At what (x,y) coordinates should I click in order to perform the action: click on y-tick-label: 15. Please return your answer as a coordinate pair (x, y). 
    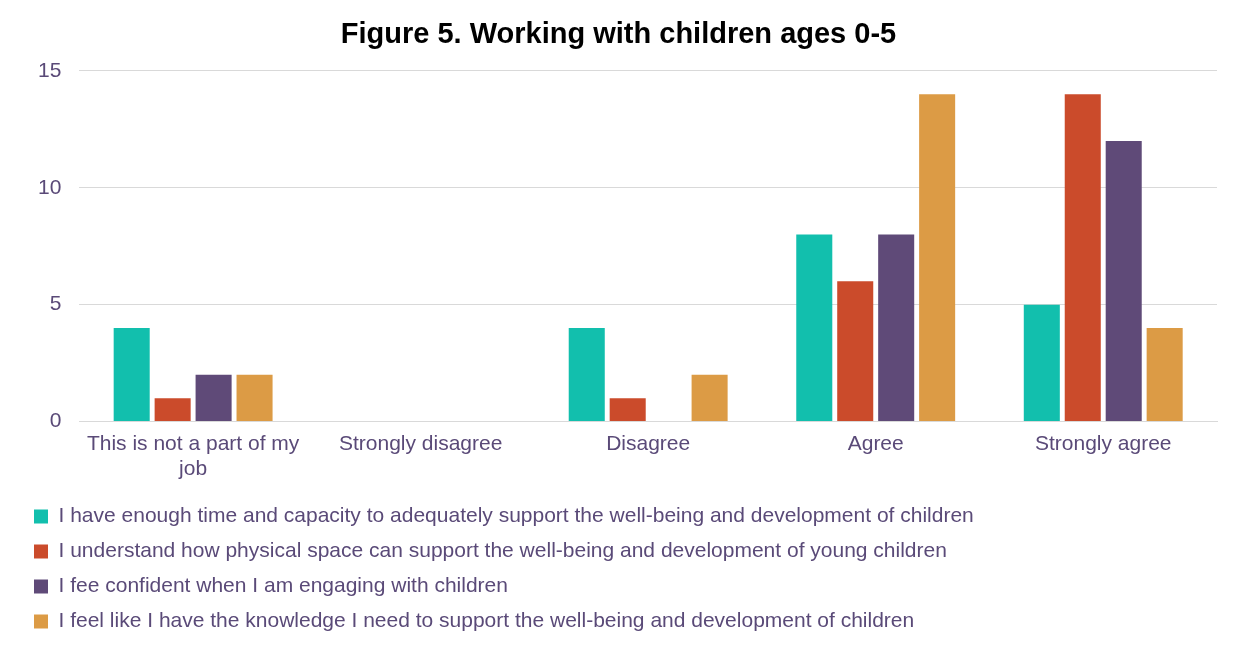
    Looking at the image, I should click on (50, 69).